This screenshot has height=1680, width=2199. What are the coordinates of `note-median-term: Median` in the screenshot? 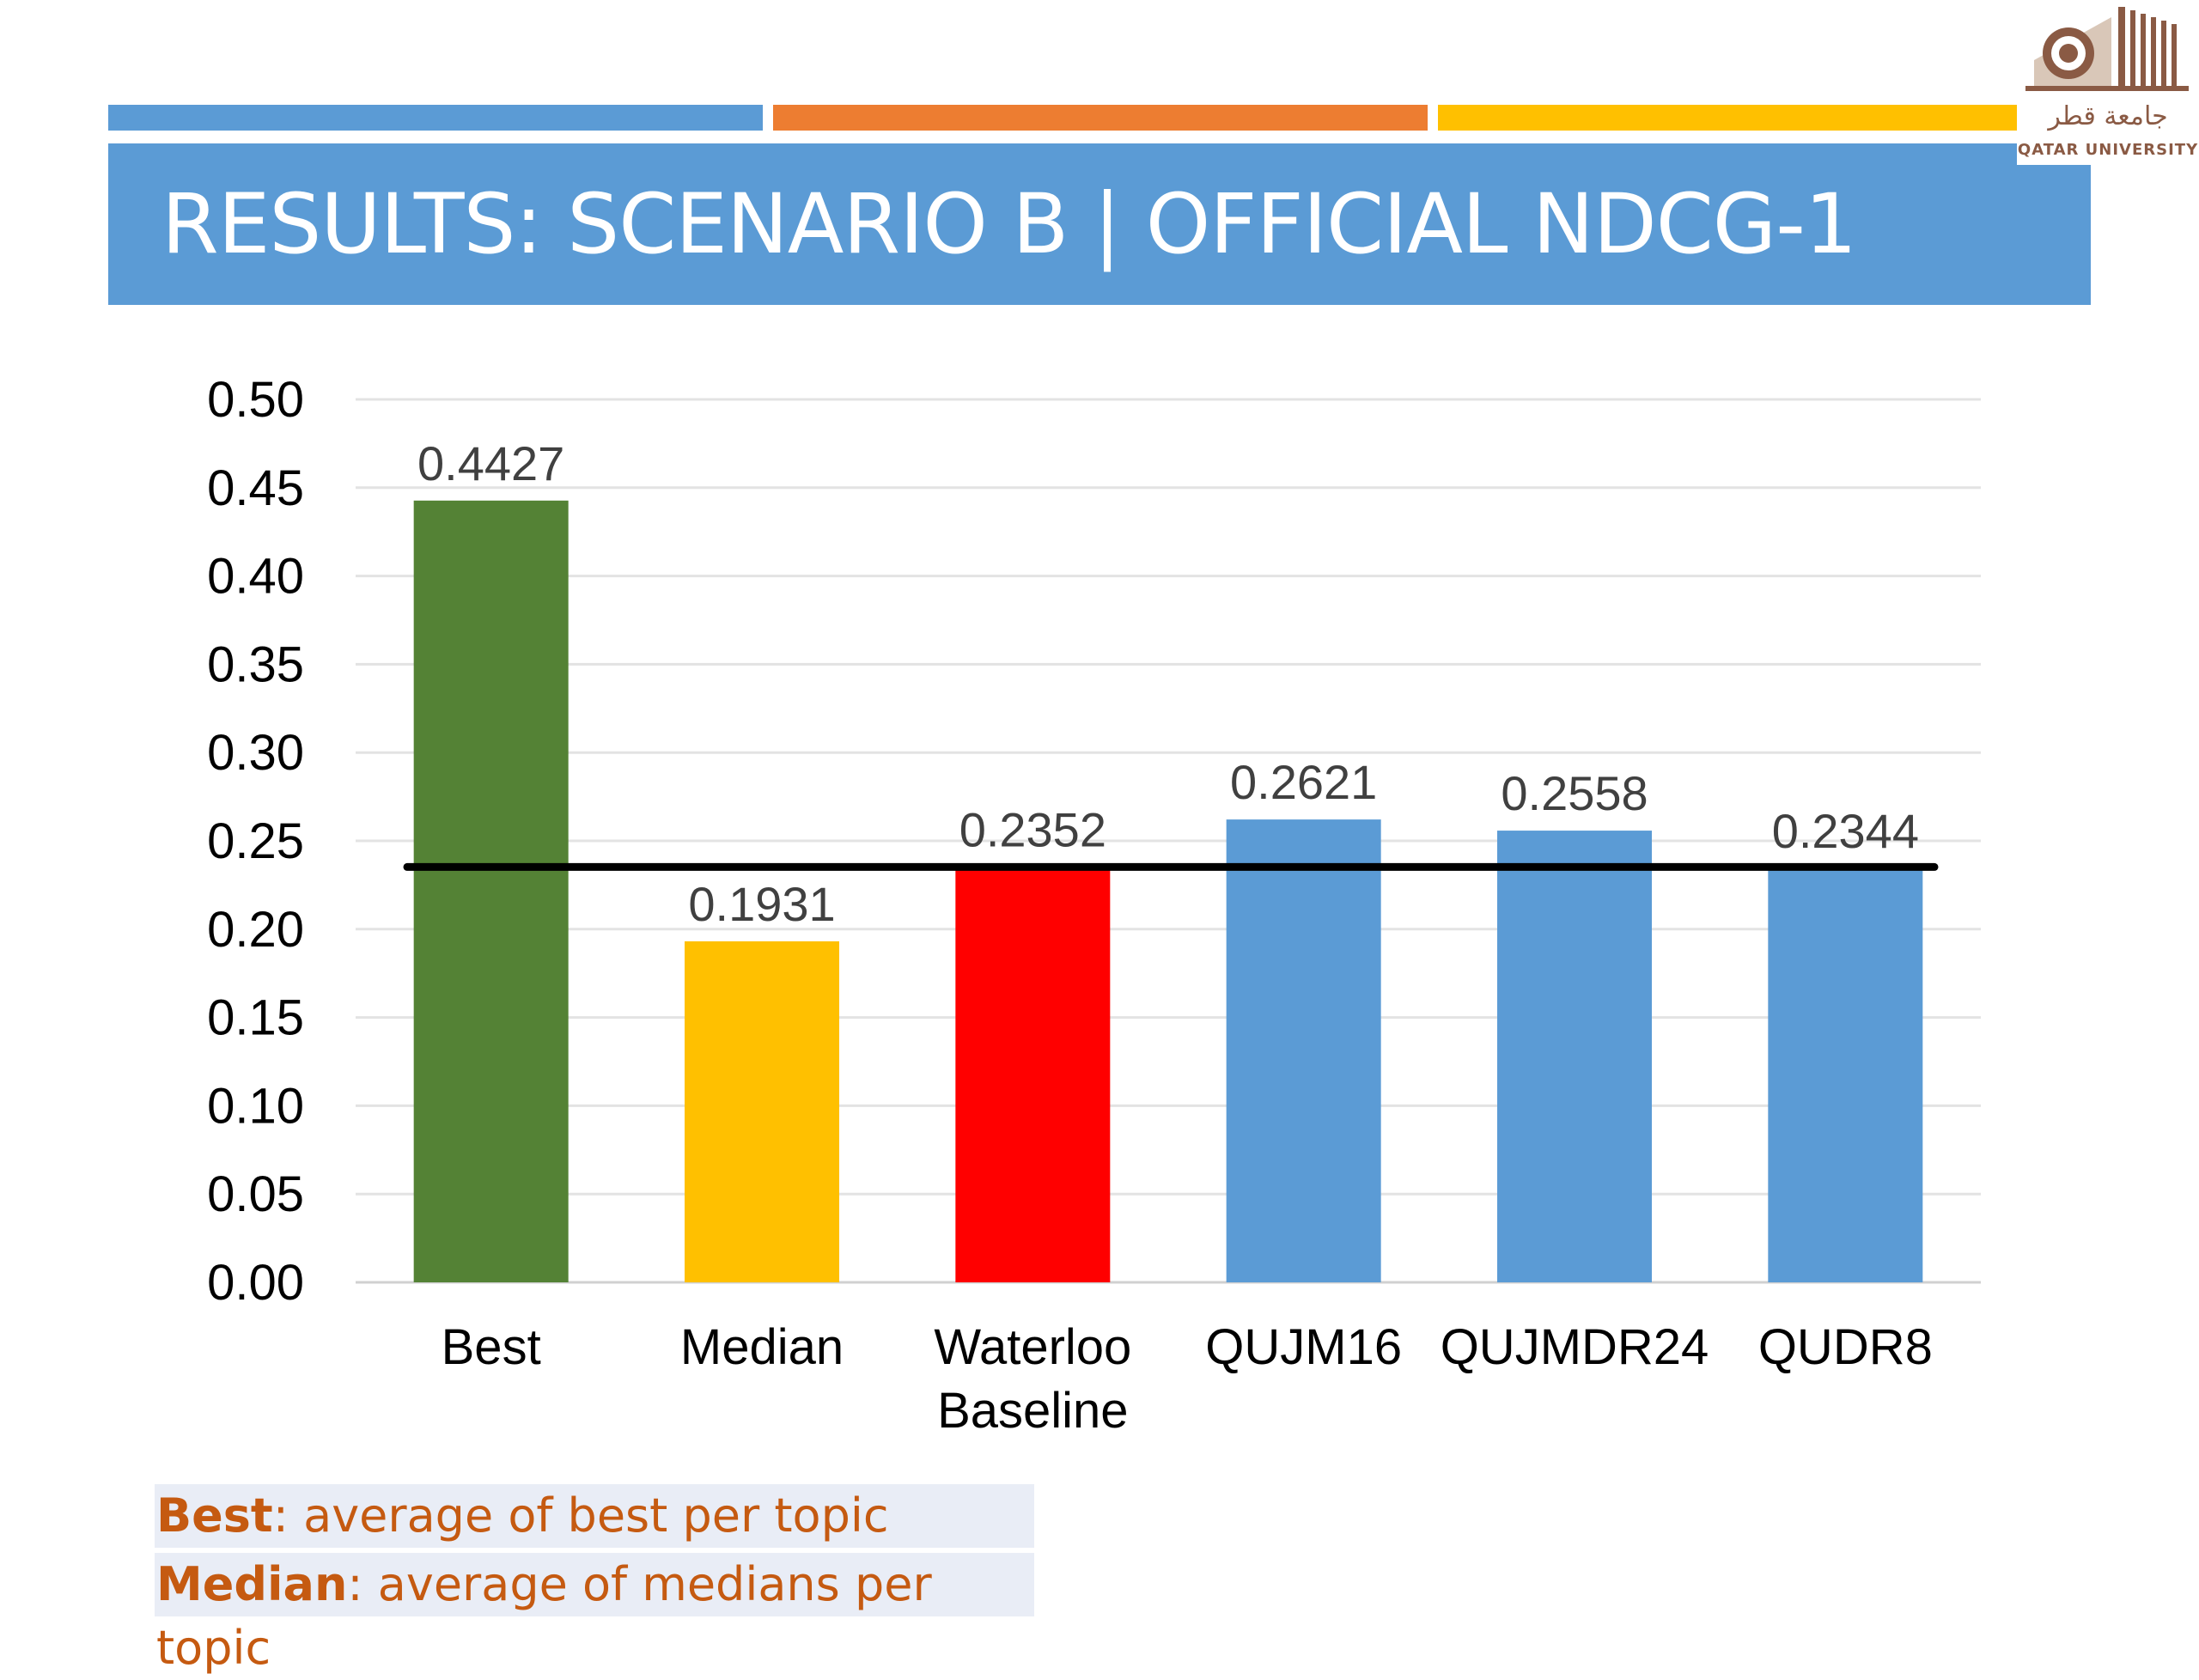 It's located at (252, 1584).